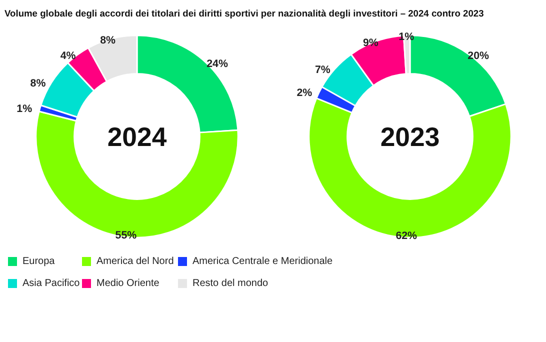 This screenshot has height=342, width=546. What do you see at coordinates (137, 137) in the screenshot?
I see `text: 2024` at bounding box center [137, 137].